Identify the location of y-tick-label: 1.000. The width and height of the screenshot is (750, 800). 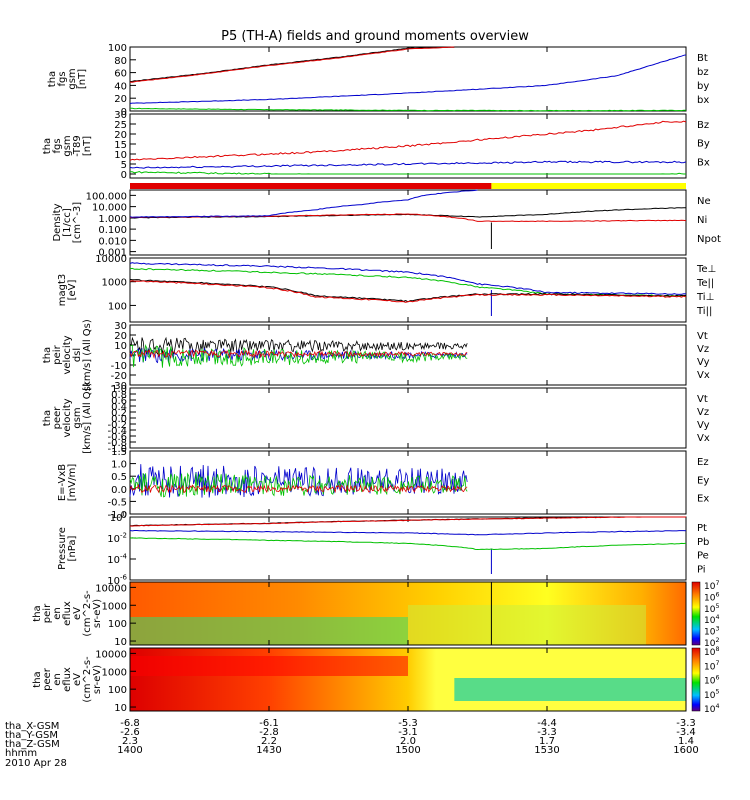
(112, 219).